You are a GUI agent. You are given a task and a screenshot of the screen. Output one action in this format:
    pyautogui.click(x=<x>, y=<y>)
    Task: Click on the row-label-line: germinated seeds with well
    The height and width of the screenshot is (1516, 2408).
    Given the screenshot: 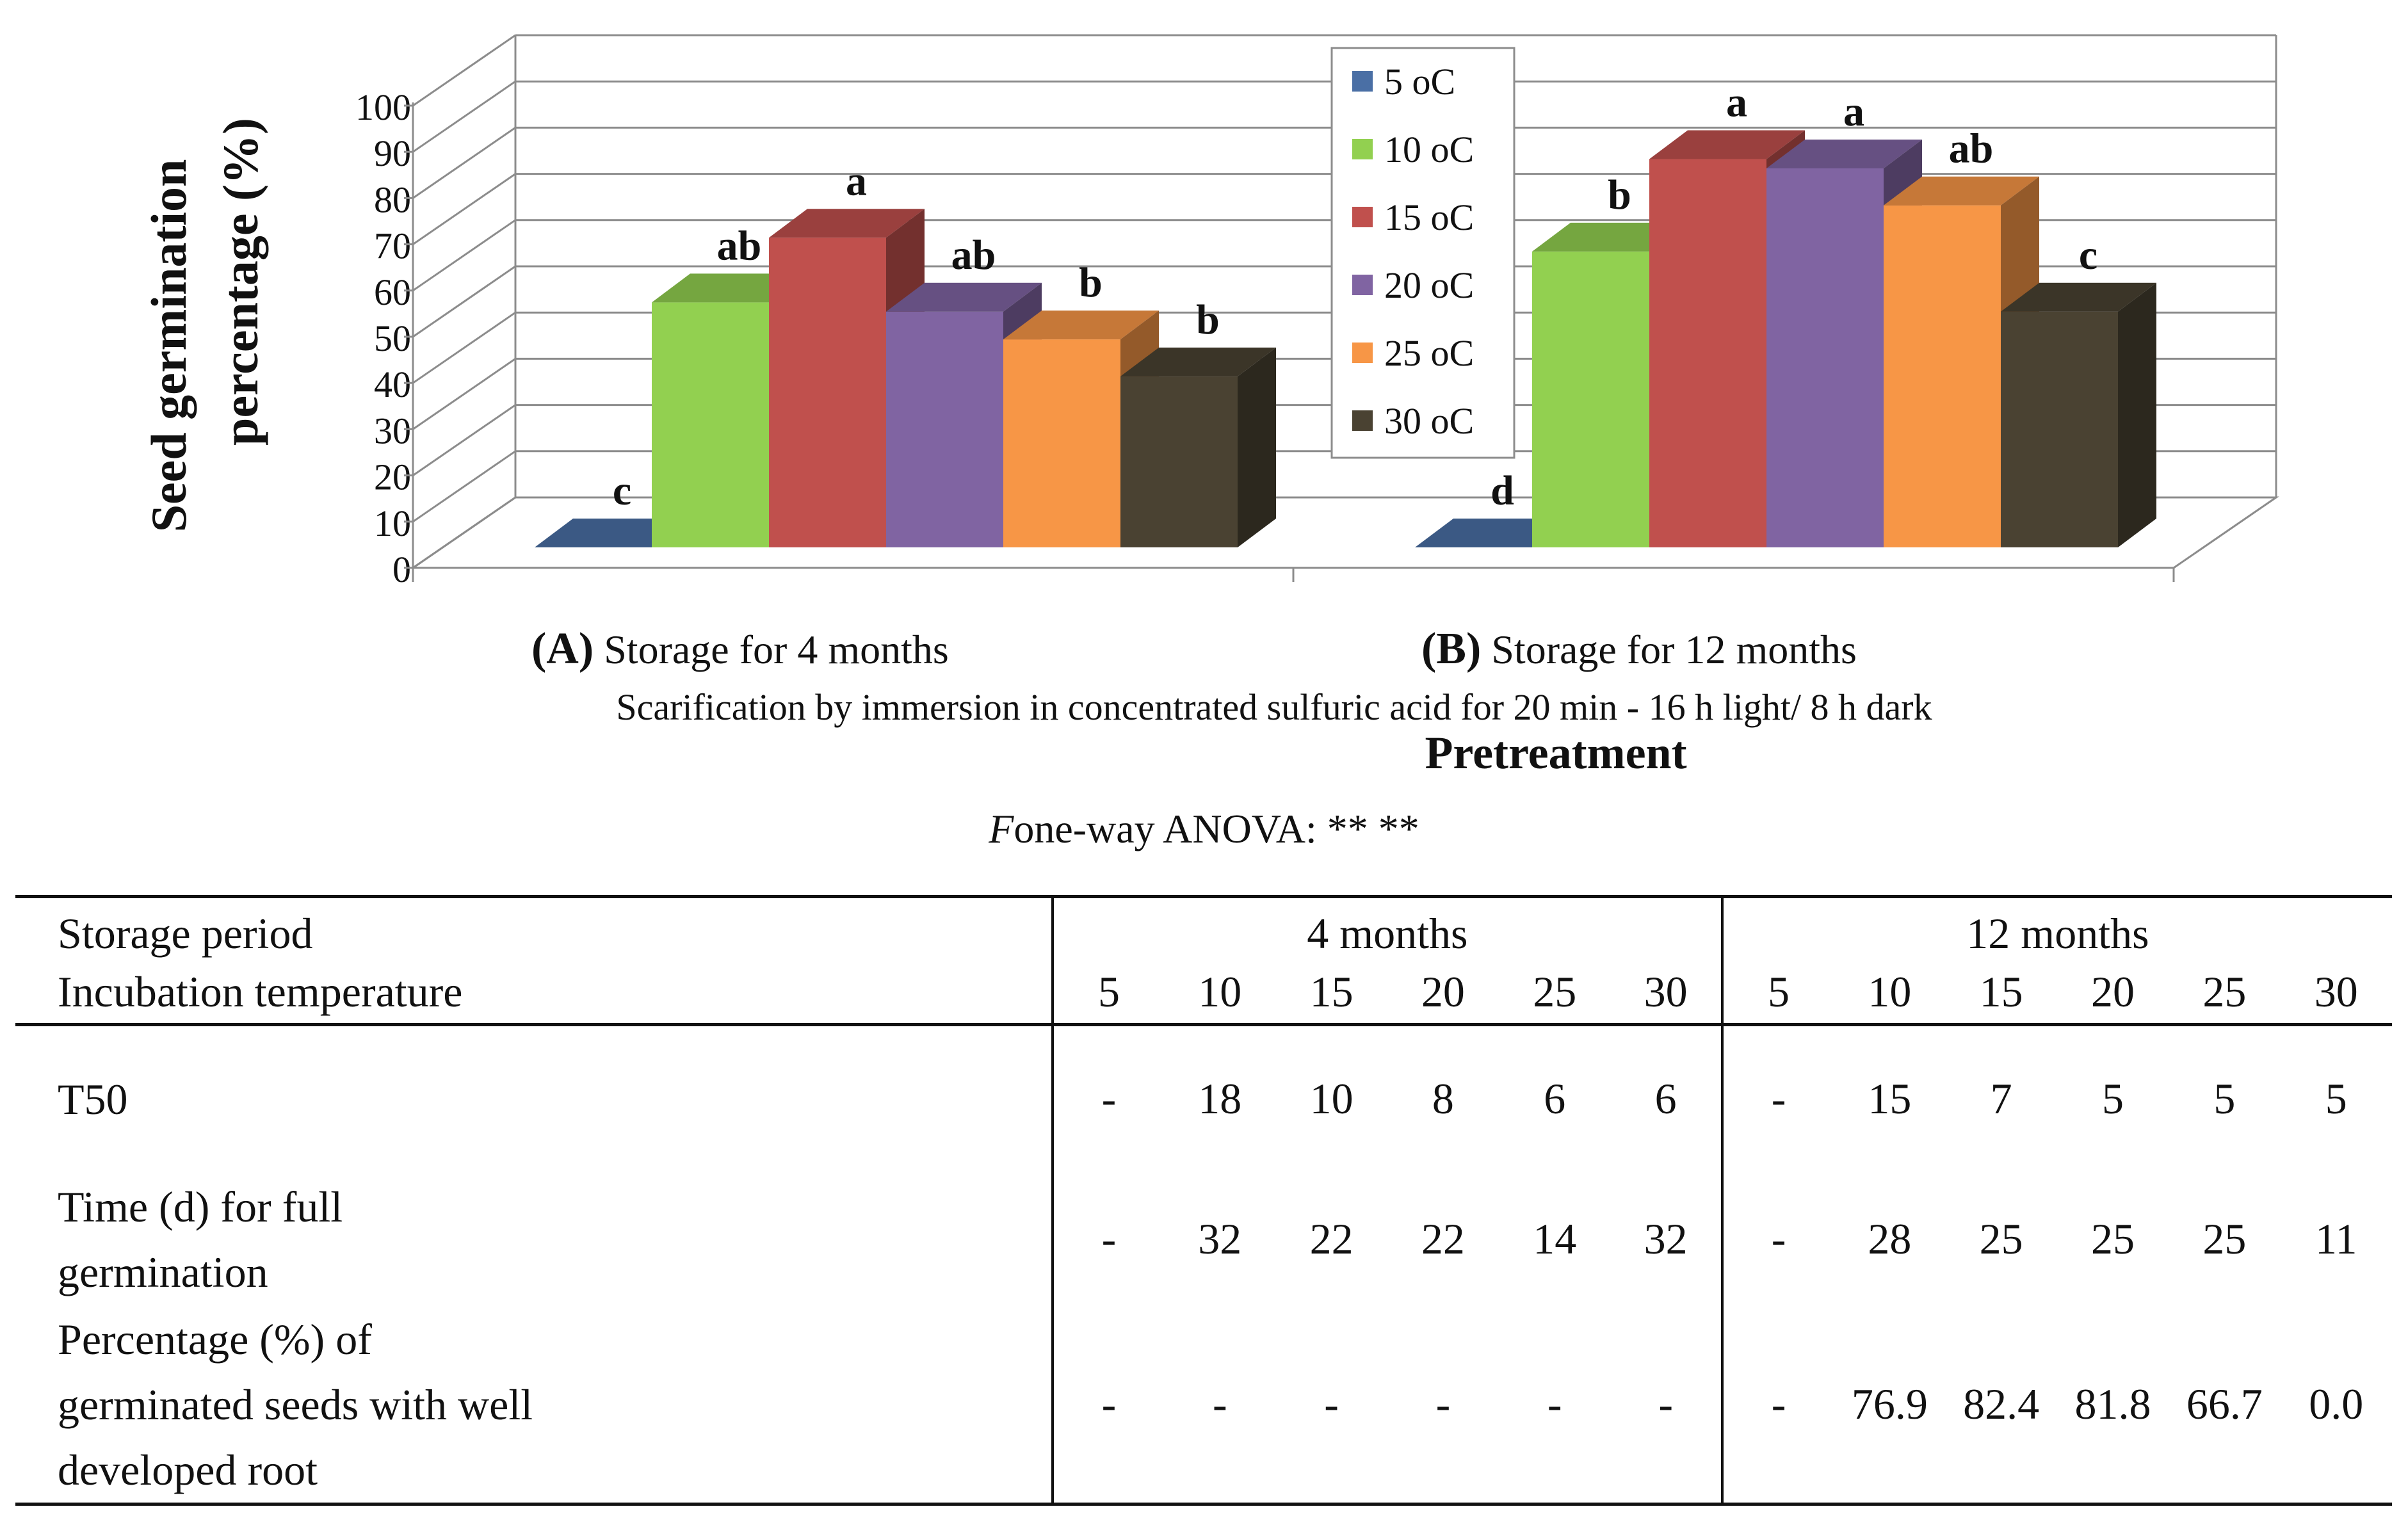 What is the action you would take?
    pyautogui.click(x=295, y=1404)
    